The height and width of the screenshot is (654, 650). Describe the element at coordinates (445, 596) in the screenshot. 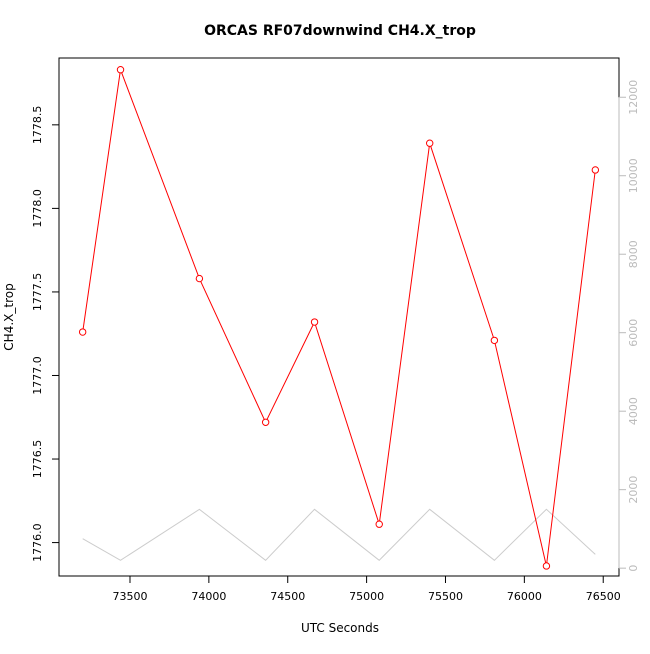

I see `x-tick-label: 75500` at that location.